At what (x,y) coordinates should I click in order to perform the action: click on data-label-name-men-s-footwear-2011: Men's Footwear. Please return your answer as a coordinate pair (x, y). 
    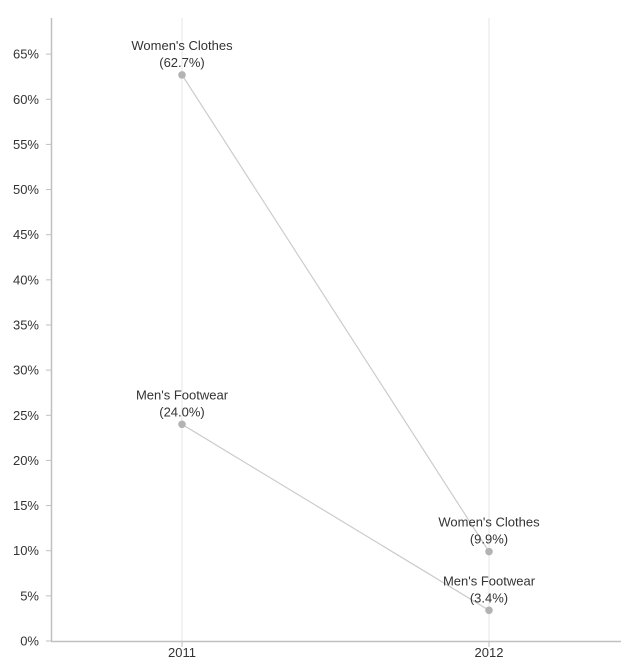
    Looking at the image, I should click on (182, 394).